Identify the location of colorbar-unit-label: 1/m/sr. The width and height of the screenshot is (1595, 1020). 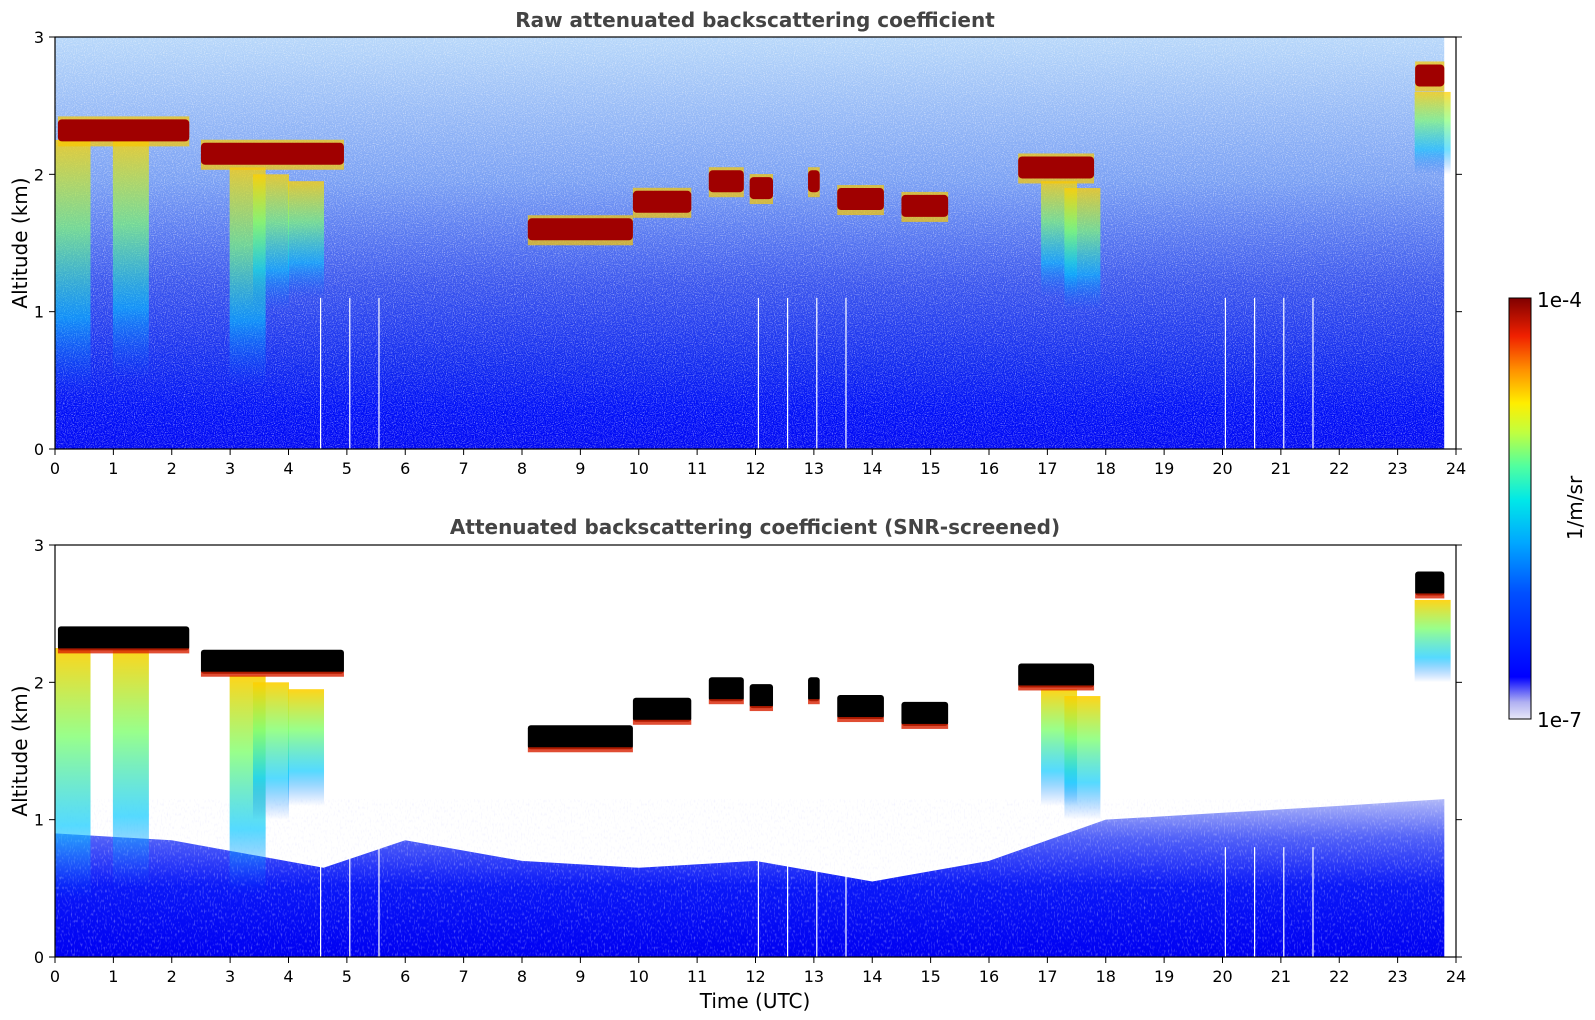
(1575, 507).